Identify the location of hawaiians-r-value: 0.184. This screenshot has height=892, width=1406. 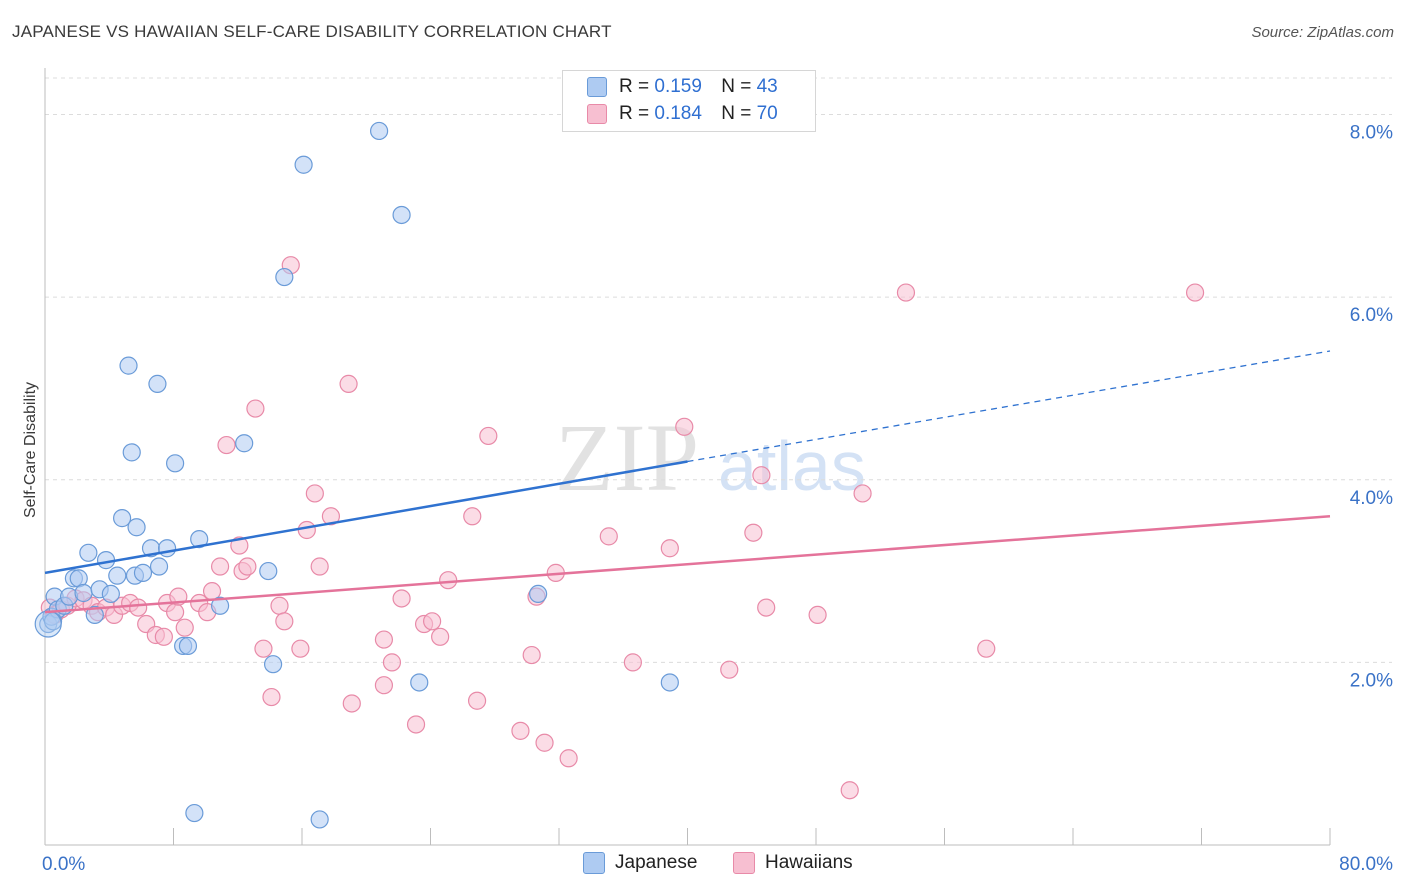
(678, 113).